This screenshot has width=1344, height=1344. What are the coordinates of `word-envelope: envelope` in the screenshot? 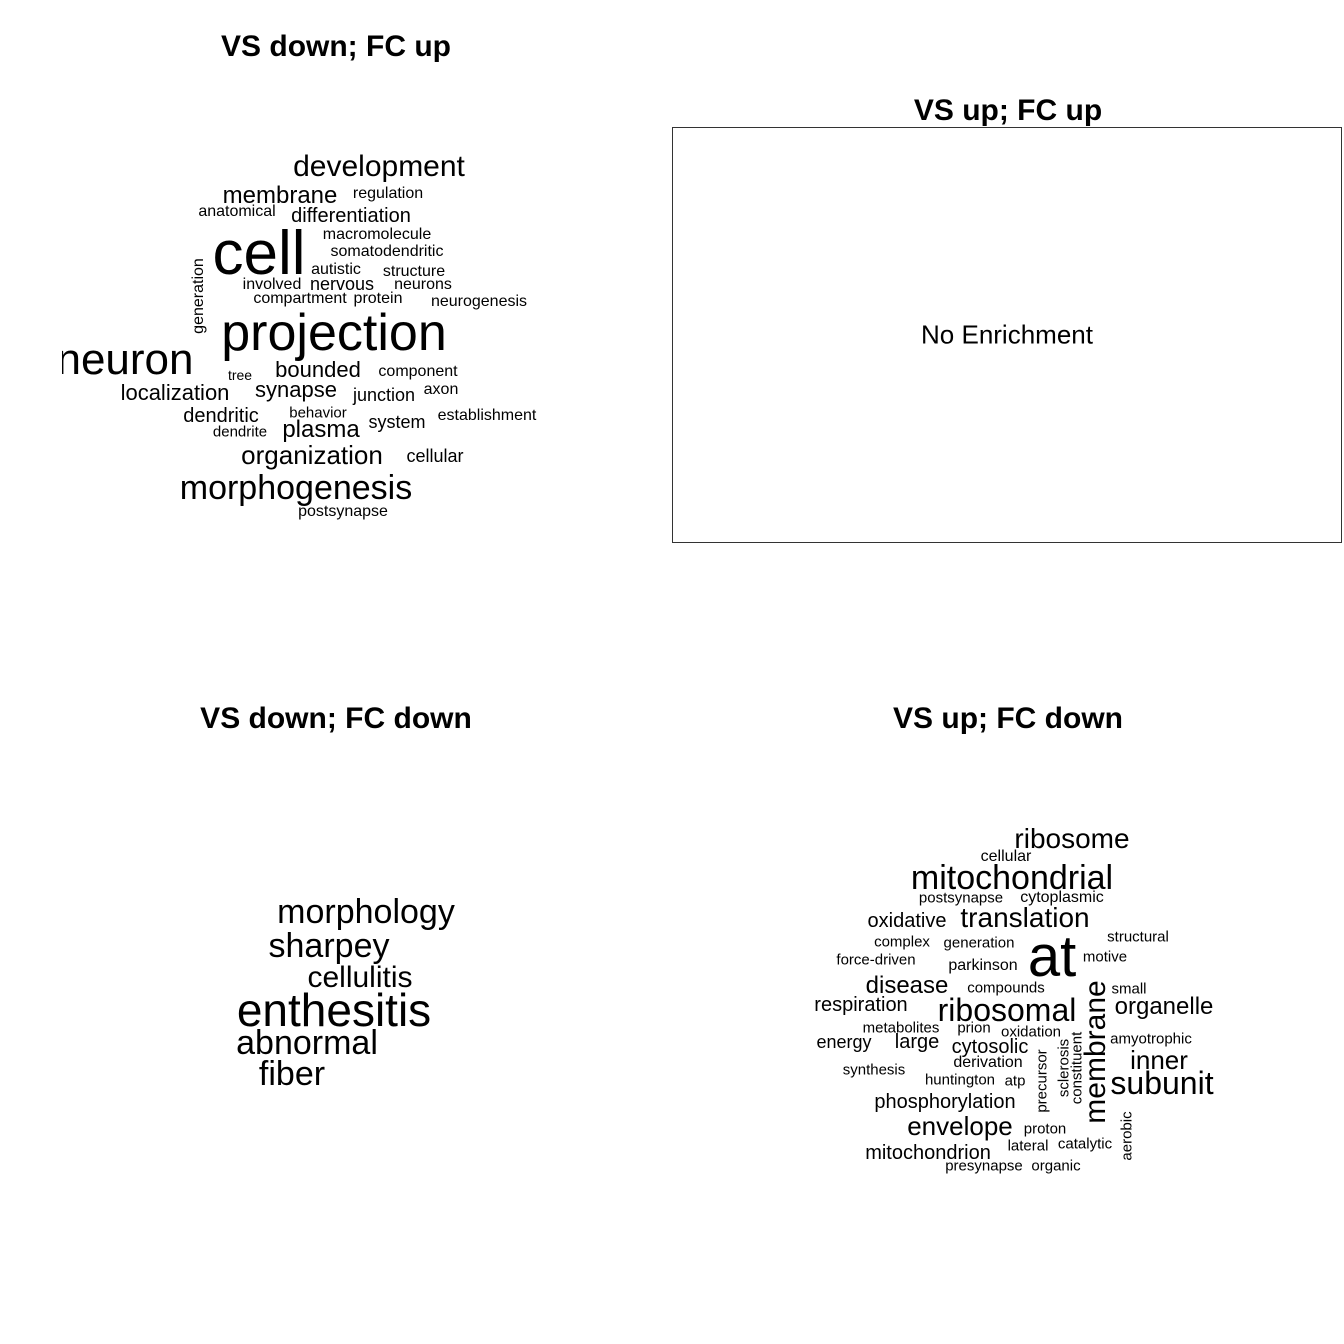 It's located at (960, 1126).